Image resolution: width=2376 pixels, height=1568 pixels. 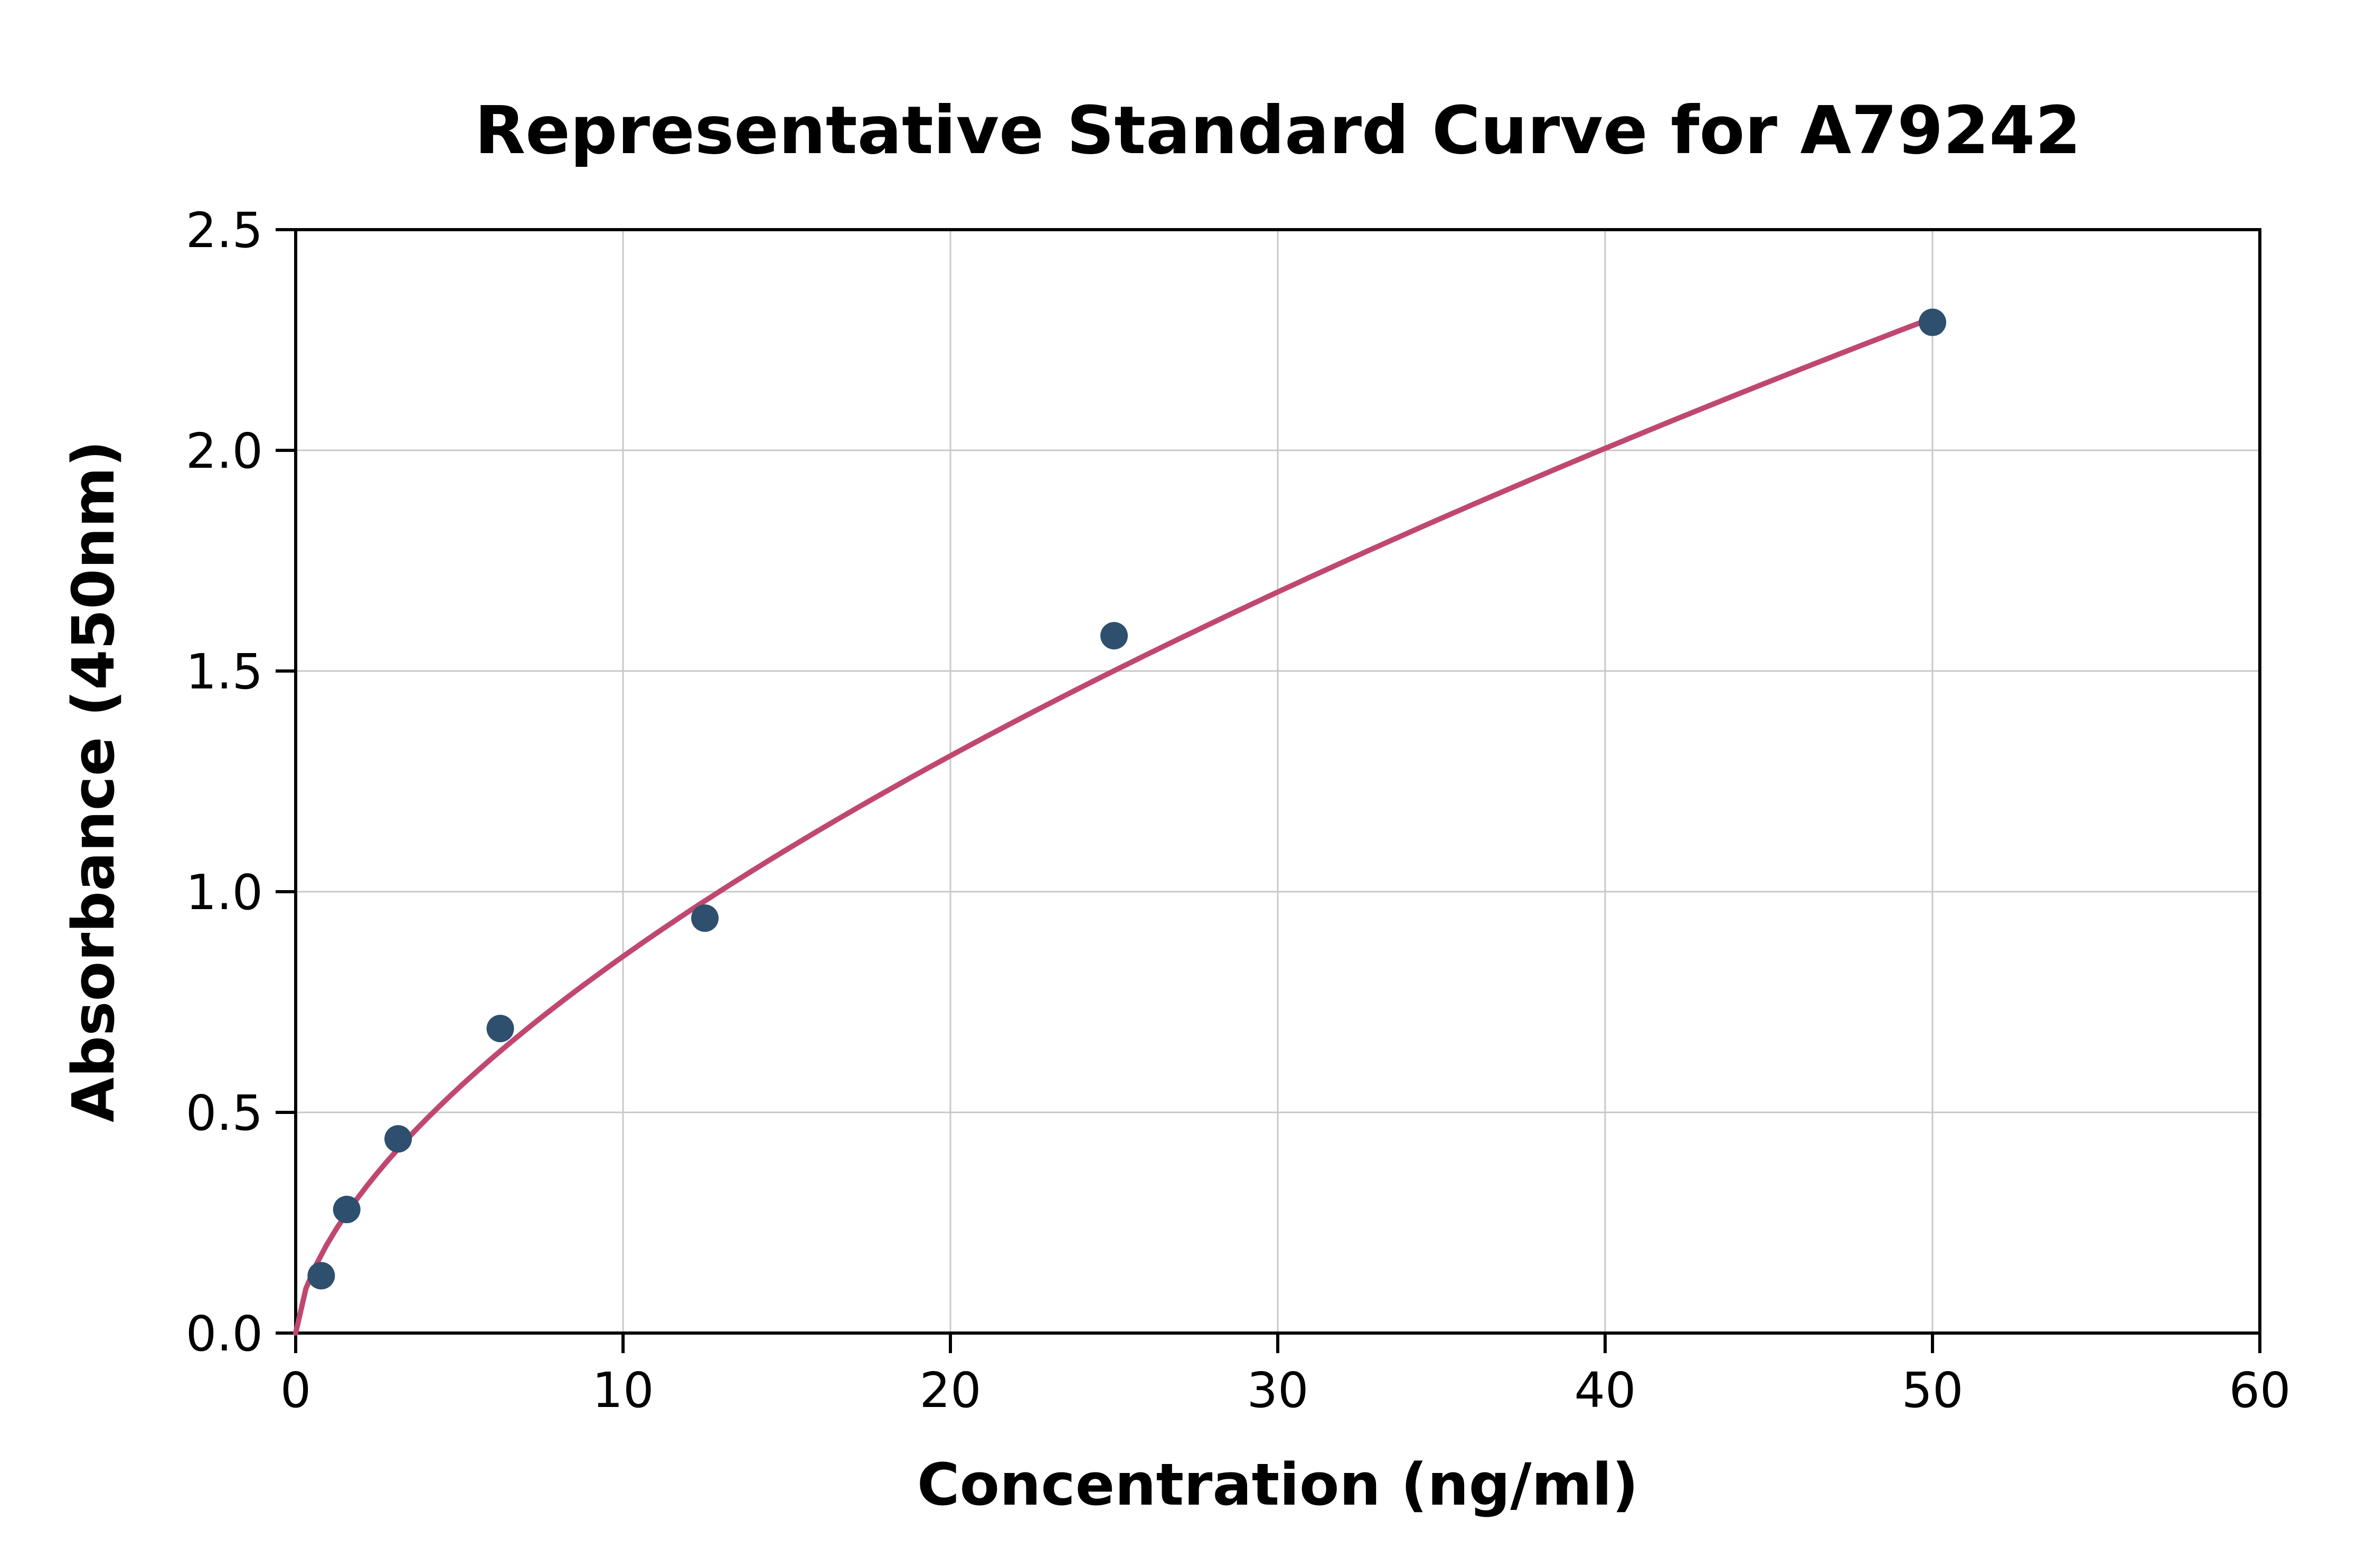 What do you see at coordinates (2260, 1390) in the screenshot?
I see `x-tick-label: 60` at bounding box center [2260, 1390].